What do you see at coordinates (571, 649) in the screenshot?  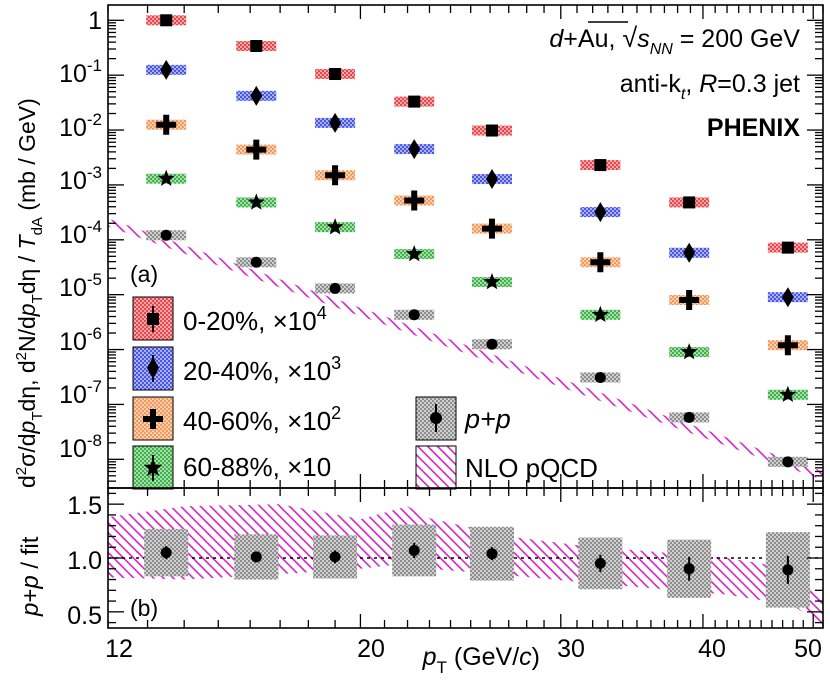 I see `xtick-label: 30` at bounding box center [571, 649].